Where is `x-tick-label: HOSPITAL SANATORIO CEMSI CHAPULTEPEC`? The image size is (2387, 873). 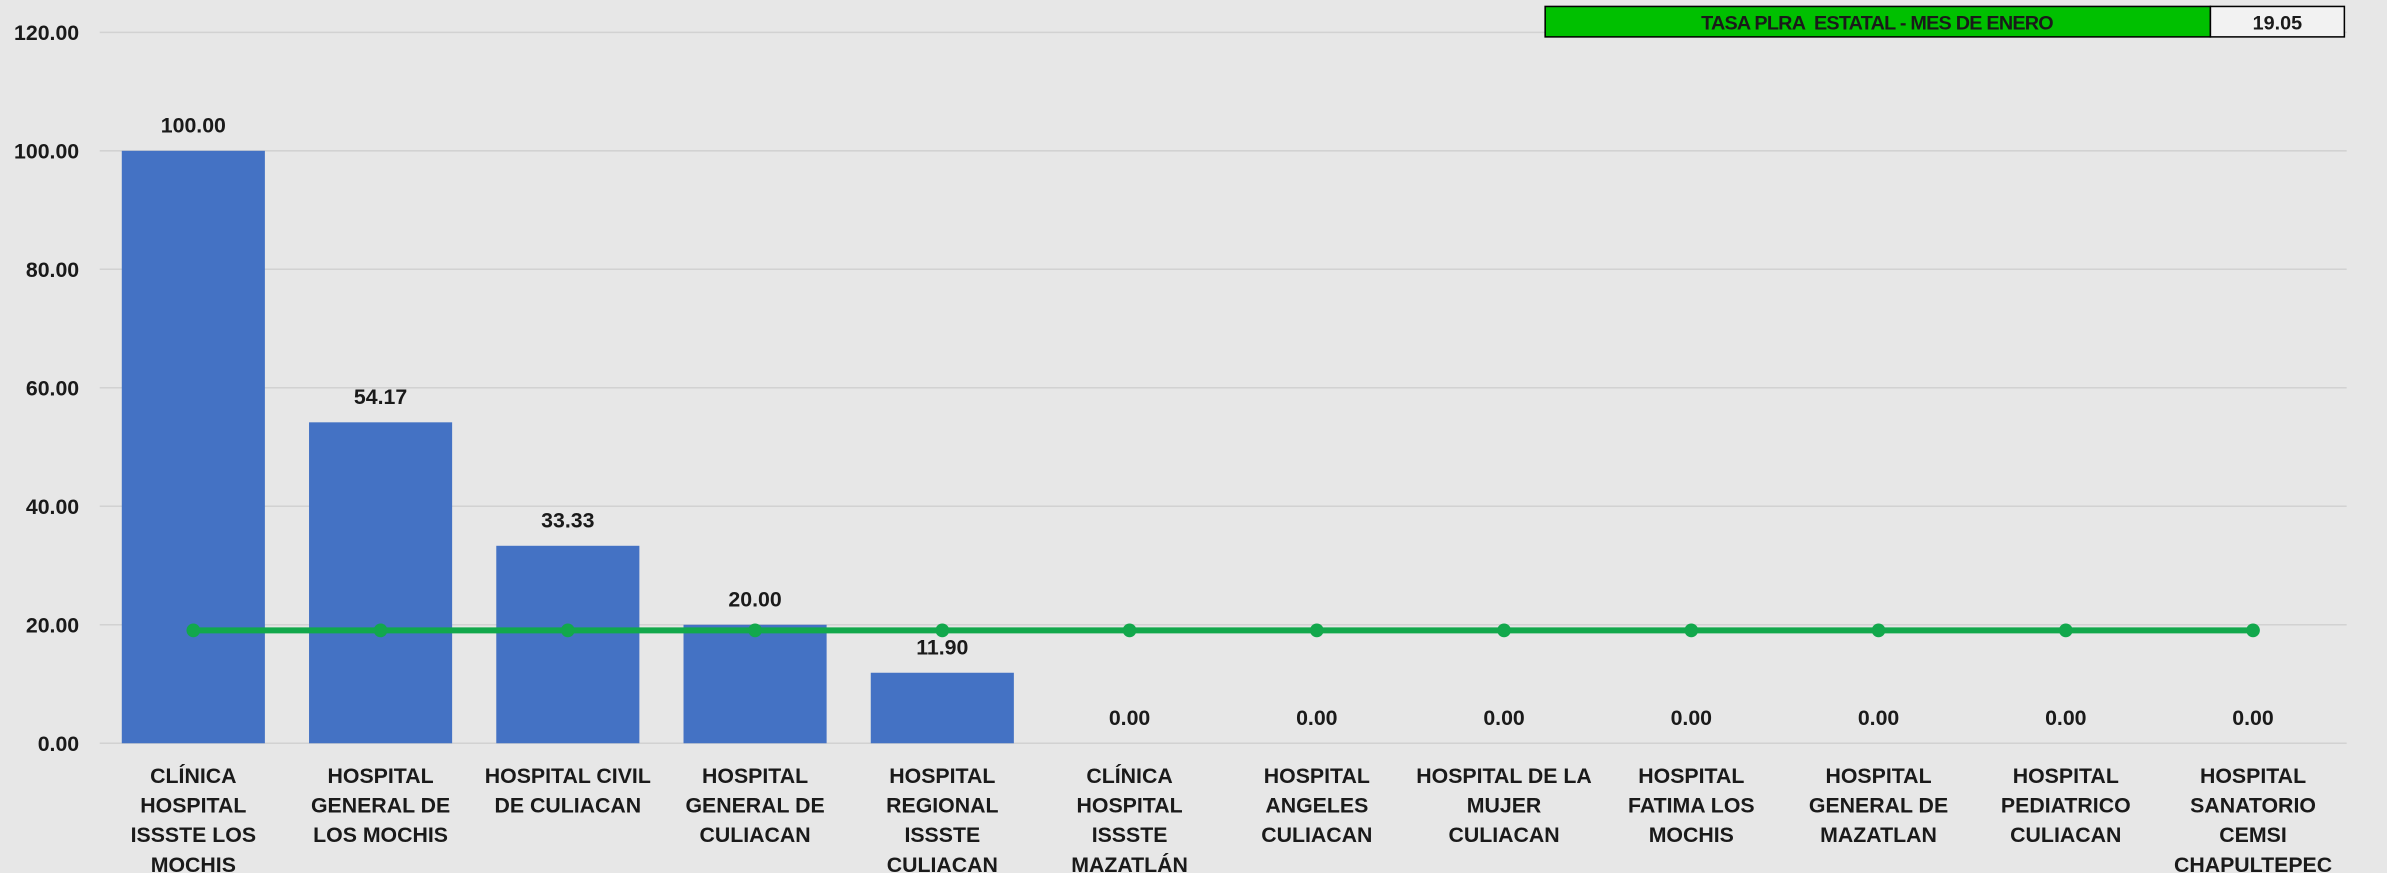 x-tick-label: HOSPITAL SANATORIO CEMSI CHAPULTEPEC is located at coordinates (2253, 818).